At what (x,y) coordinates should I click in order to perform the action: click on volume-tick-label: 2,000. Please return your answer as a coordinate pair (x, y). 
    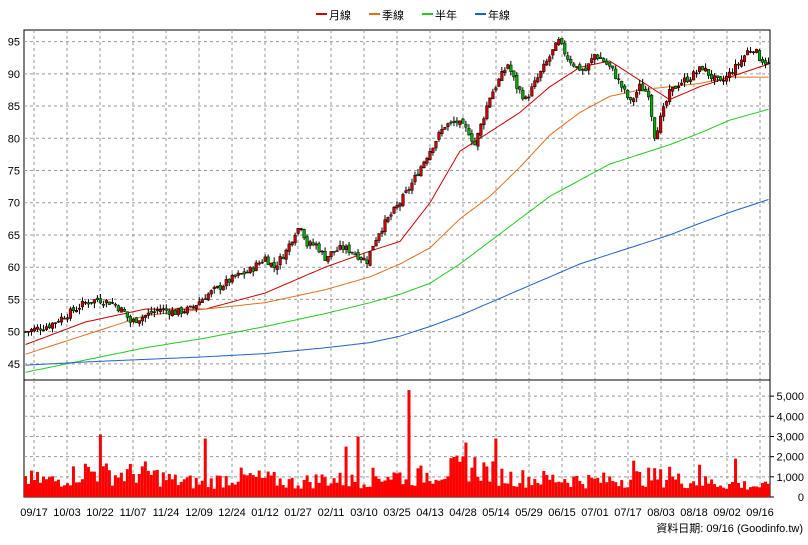
    Looking at the image, I should click on (790, 458).